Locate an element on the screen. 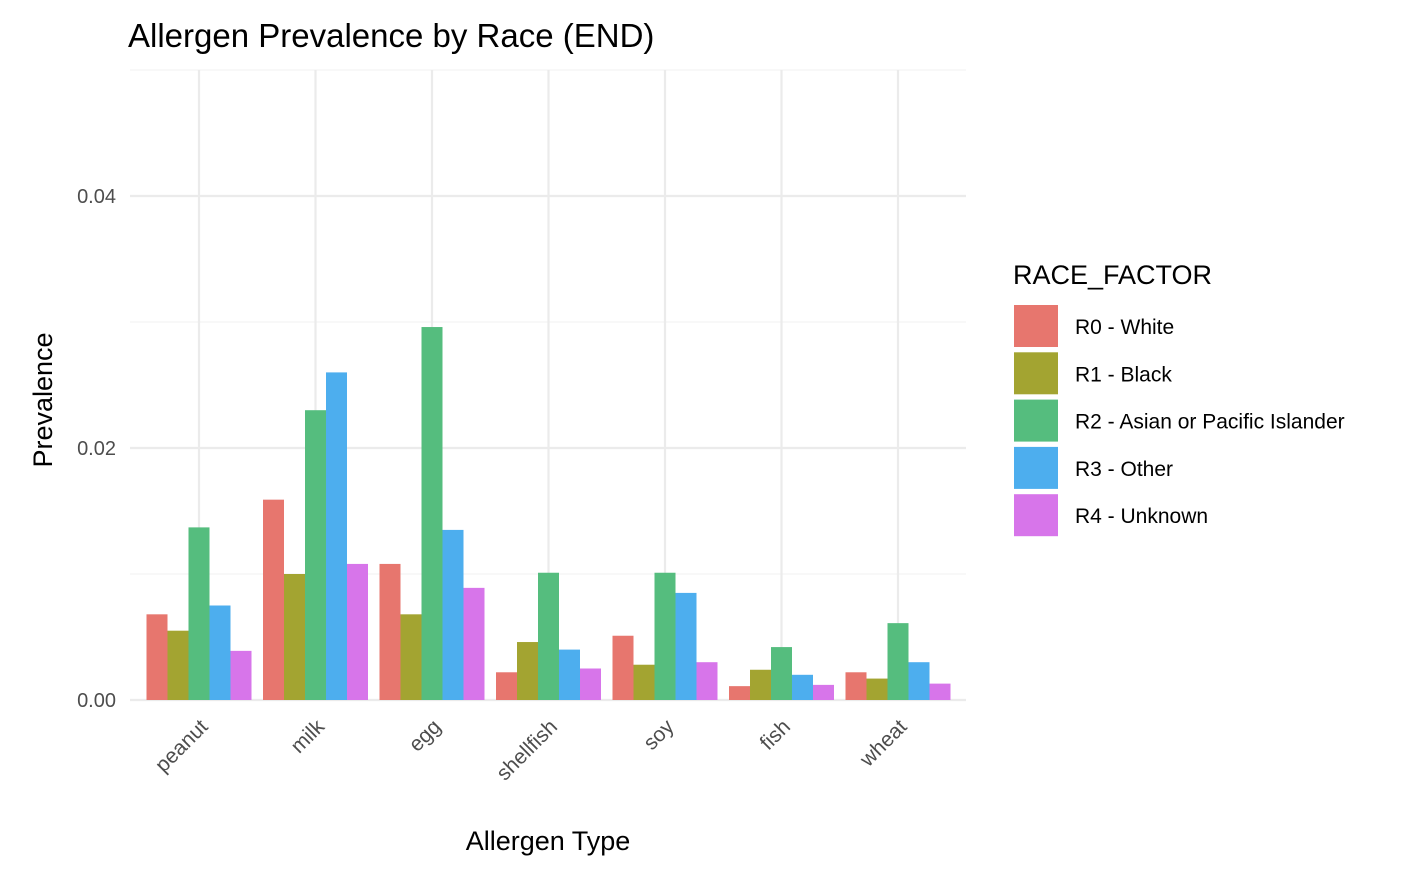  x-tick-label: egg is located at coordinates (424, 735).